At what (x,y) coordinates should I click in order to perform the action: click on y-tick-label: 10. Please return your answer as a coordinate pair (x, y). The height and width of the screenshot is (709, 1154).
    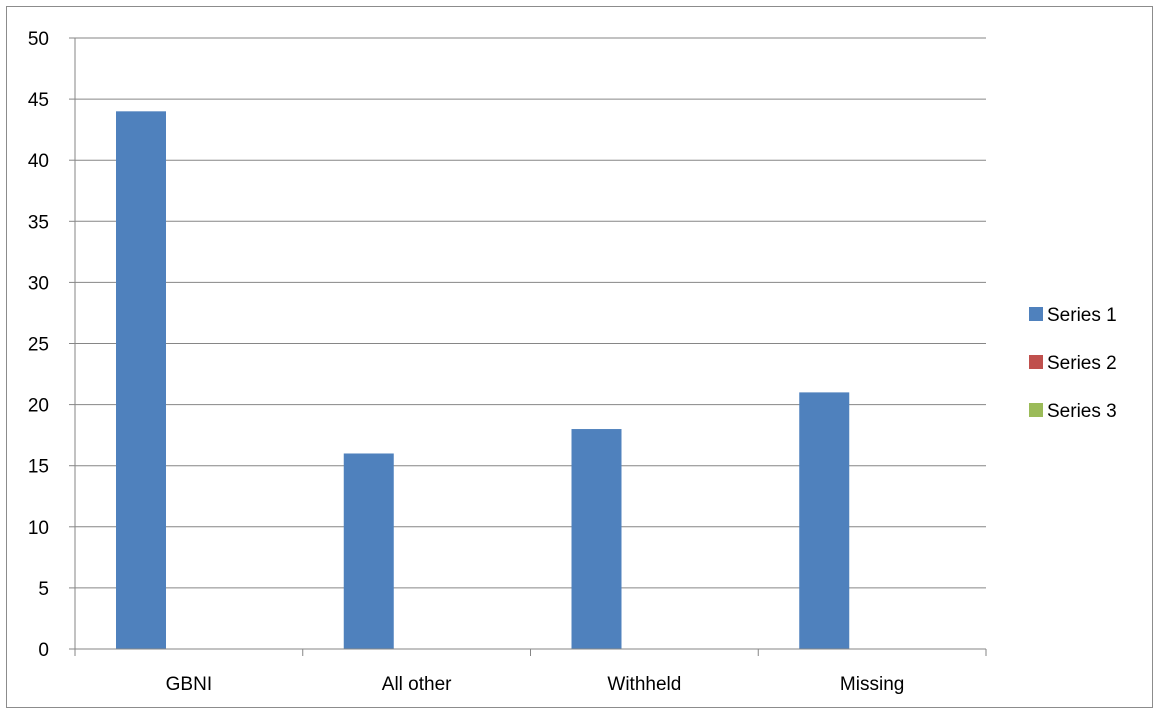
    Looking at the image, I should click on (38, 528).